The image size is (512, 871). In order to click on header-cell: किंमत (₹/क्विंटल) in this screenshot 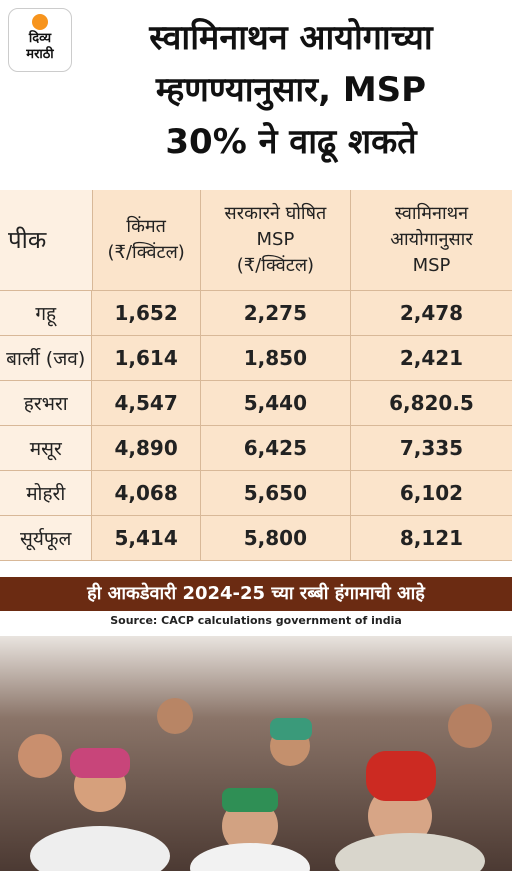, I will do `click(146, 240)`.